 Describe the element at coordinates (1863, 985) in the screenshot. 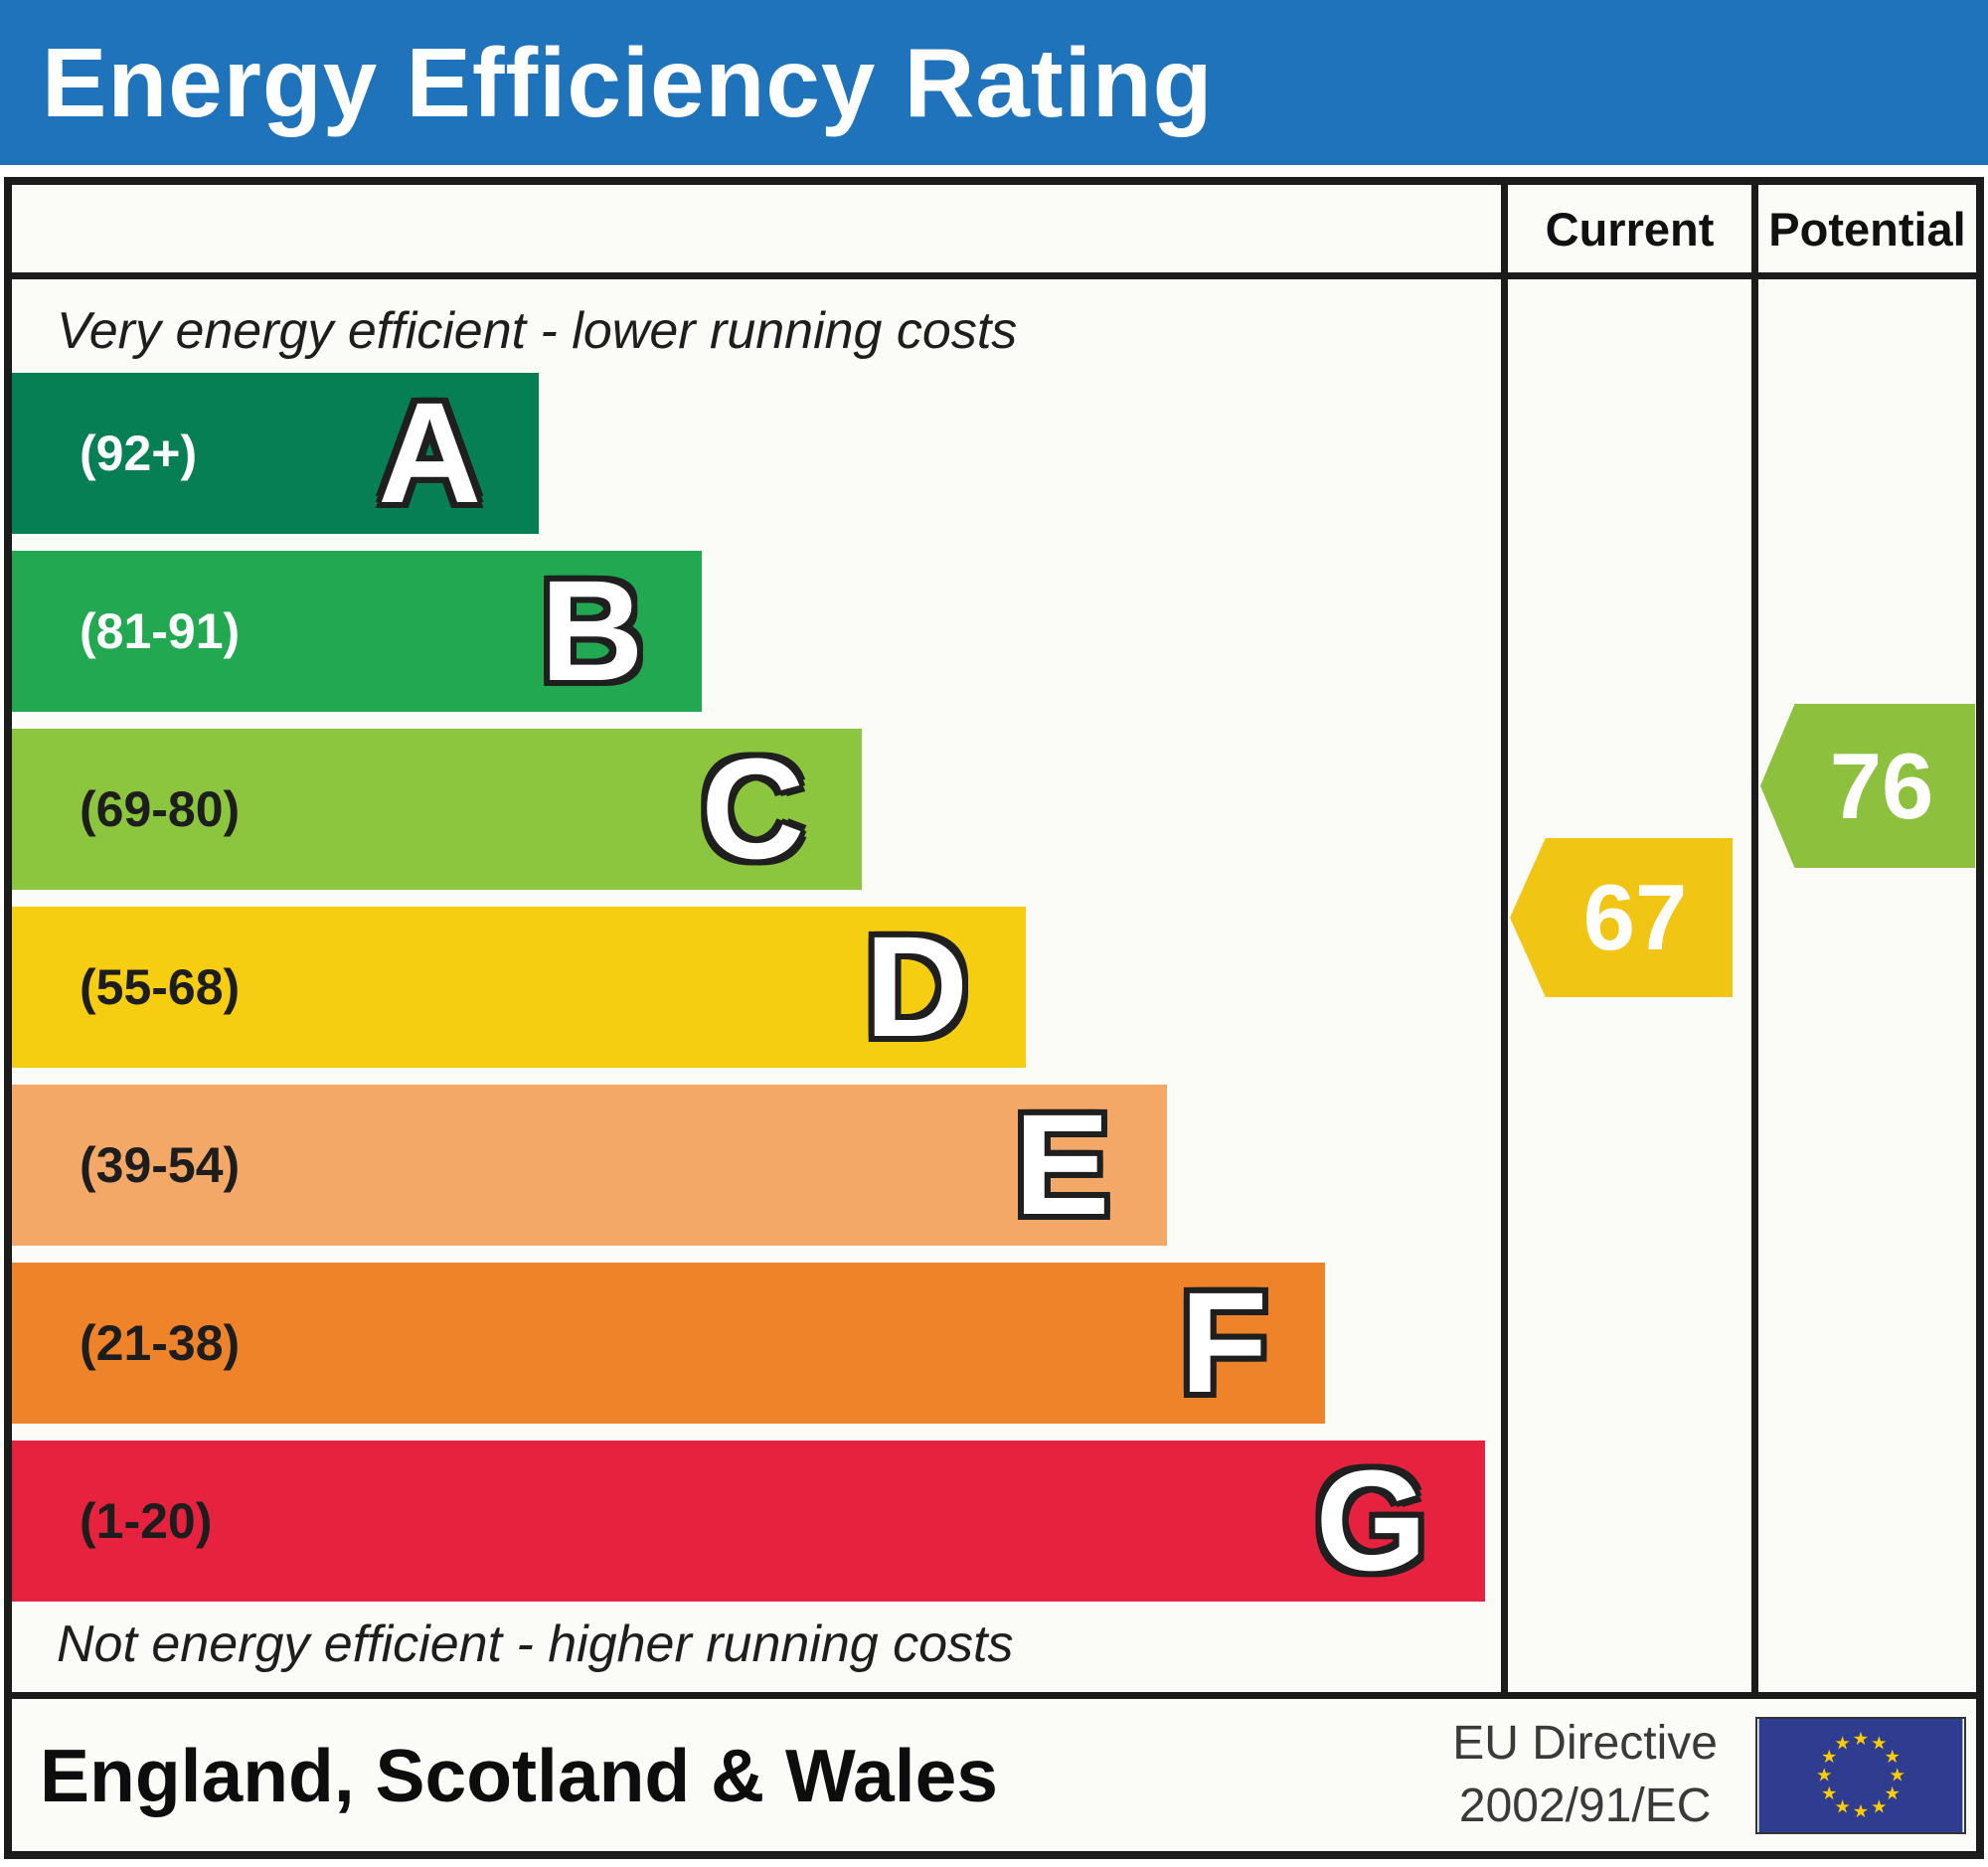

I see `potential-column: 76` at that location.